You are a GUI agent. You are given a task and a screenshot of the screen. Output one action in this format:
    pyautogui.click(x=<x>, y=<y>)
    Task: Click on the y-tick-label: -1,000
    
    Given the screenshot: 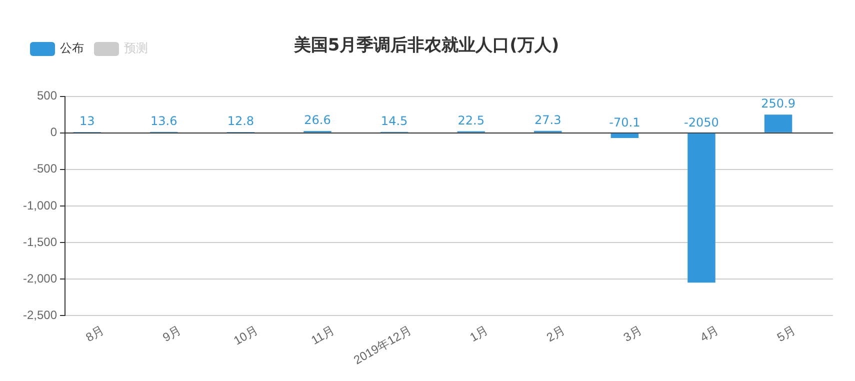 What is the action you would take?
    pyautogui.click(x=40, y=205)
    